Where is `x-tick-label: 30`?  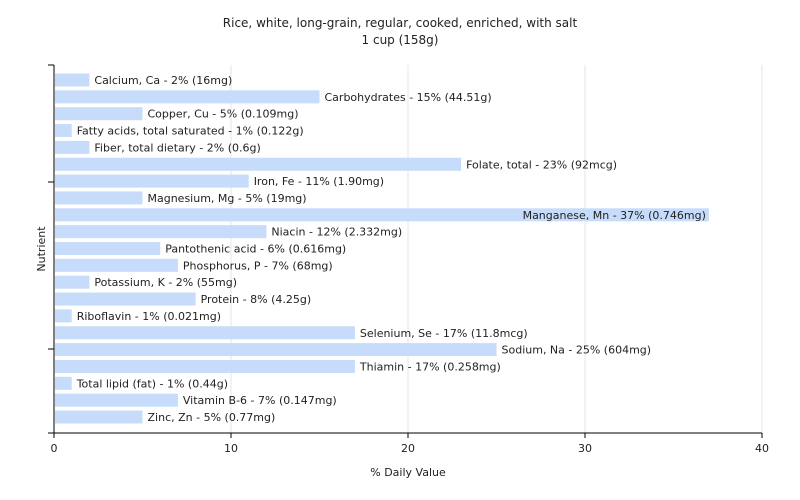 x-tick-label: 30 is located at coordinates (585, 448).